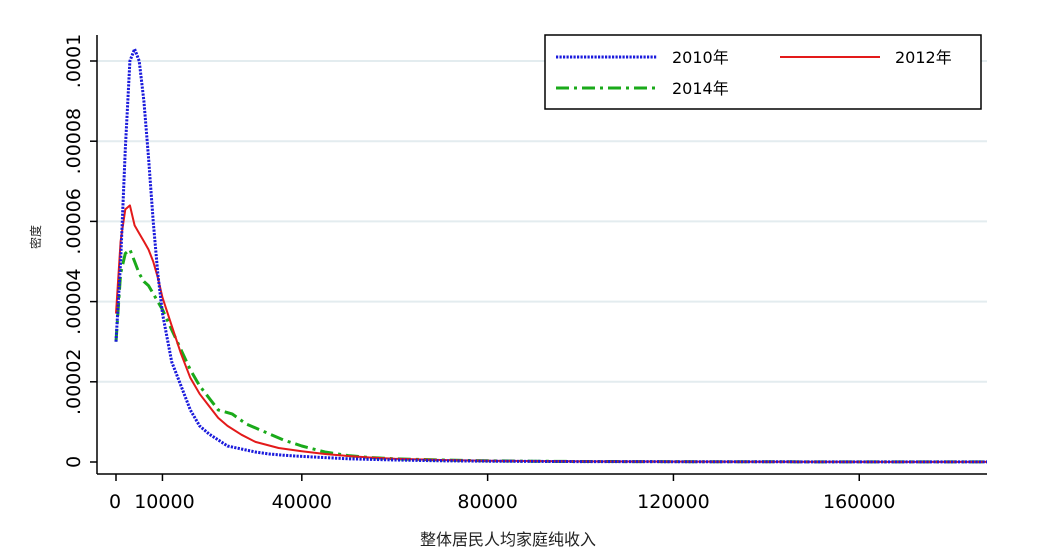 The height and width of the screenshot is (557, 1037). Describe the element at coordinates (923, 57) in the screenshot. I see `legend-label: 2012年` at that location.